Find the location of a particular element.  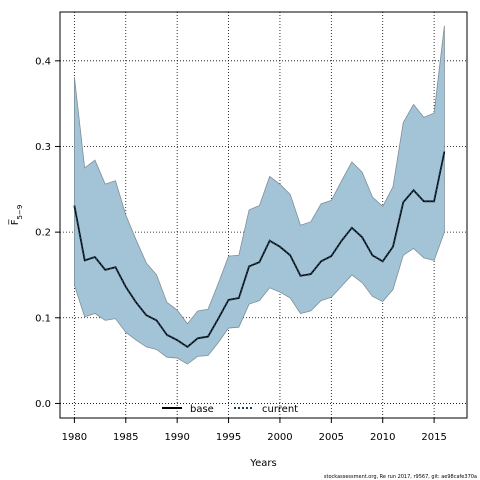

y-tick-label: 0.1 is located at coordinates (43, 318).